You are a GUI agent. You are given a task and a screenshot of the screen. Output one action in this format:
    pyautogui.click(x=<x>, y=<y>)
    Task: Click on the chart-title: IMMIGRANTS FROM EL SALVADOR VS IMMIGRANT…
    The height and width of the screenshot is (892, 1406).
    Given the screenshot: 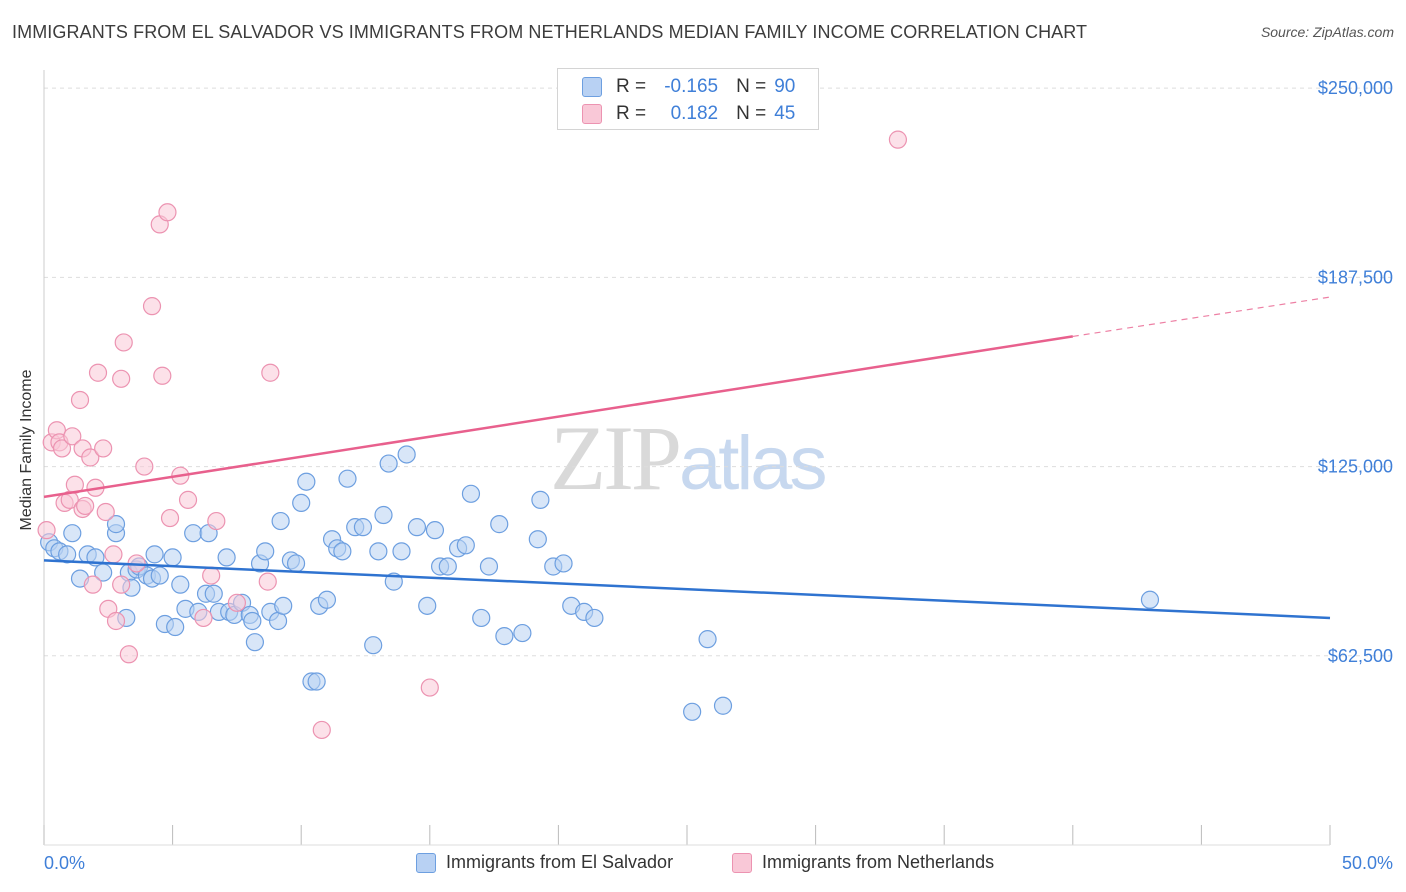 What is the action you would take?
    pyautogui.click(x=550, y=32)
    